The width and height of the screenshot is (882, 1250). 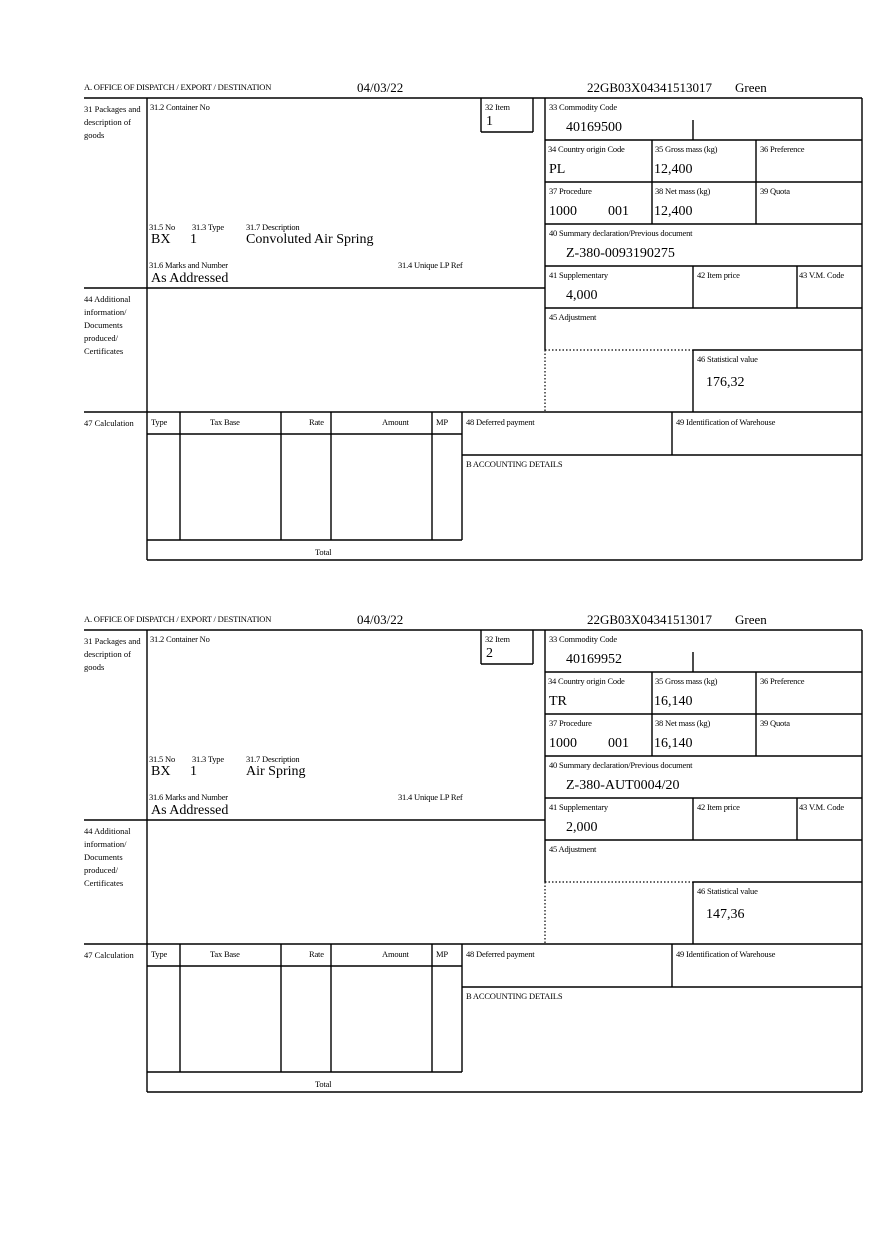 What do you see at coordinates (727, 891) in the screenshot?
I see `statistical-value-label: 46 Statistical value` at bounding box center [727, 891].